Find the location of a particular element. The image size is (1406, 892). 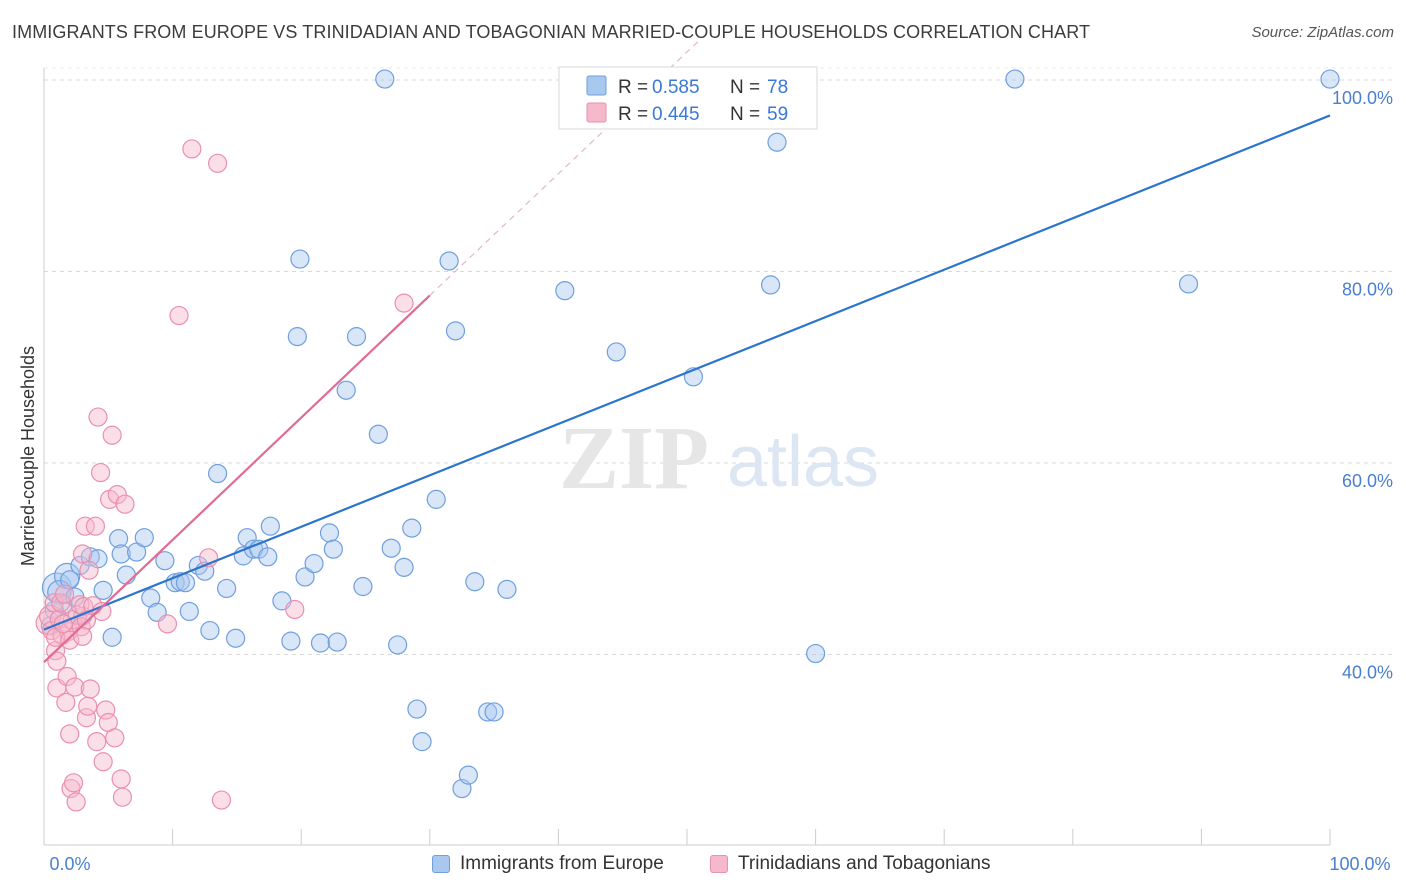

legend-r-label-2: R = is located at coordinates (633, 114).